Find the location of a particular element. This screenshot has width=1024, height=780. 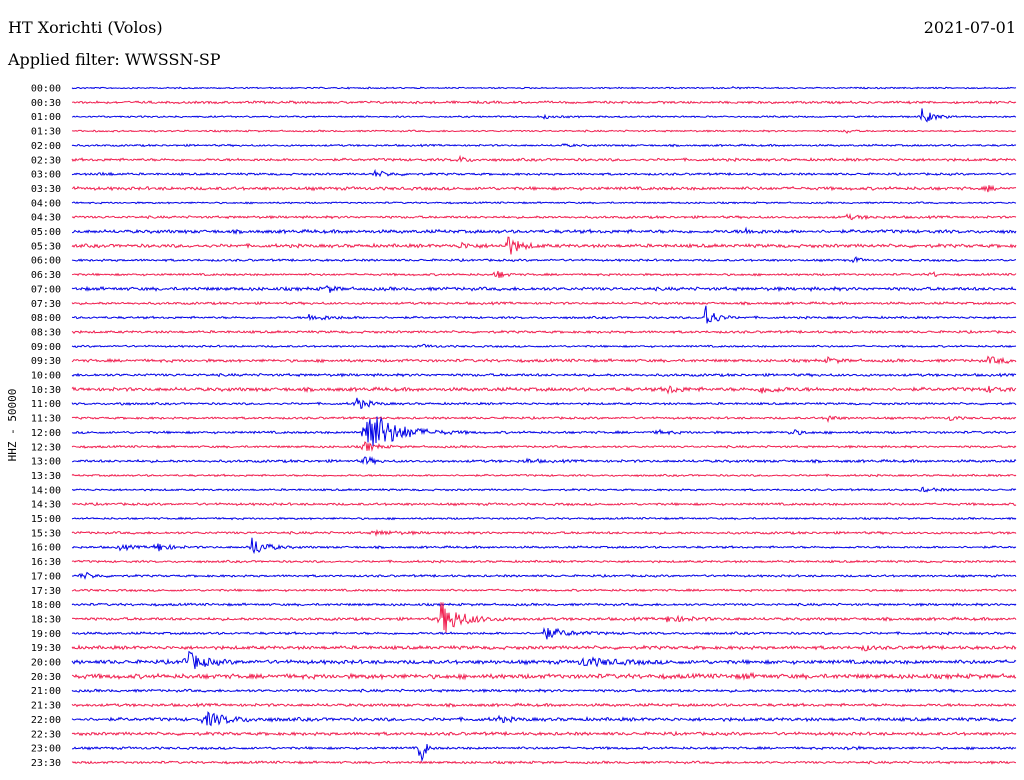

trace-1900 is located at coordinates (544, 633).